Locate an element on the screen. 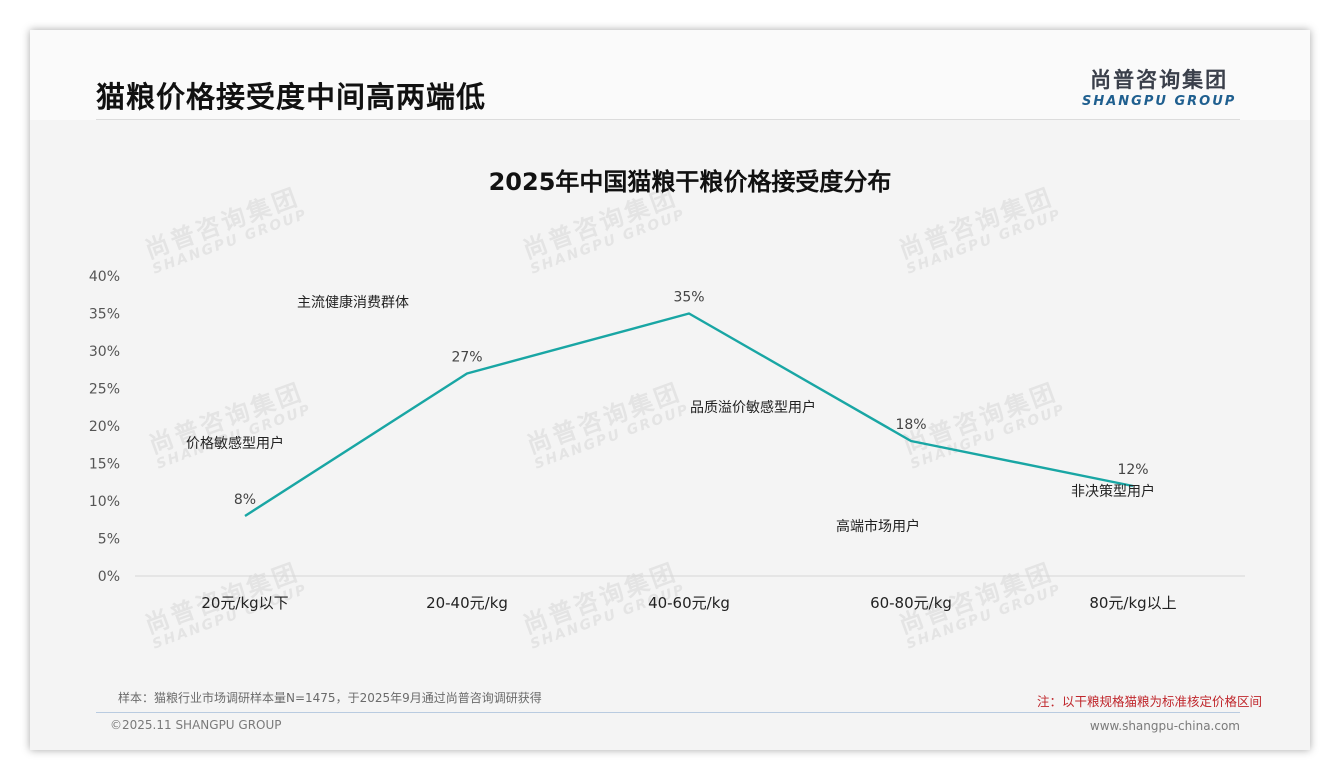 This screenshot has width=1340, height=780. data-label: 12% is located at coordinates (1132, 470).